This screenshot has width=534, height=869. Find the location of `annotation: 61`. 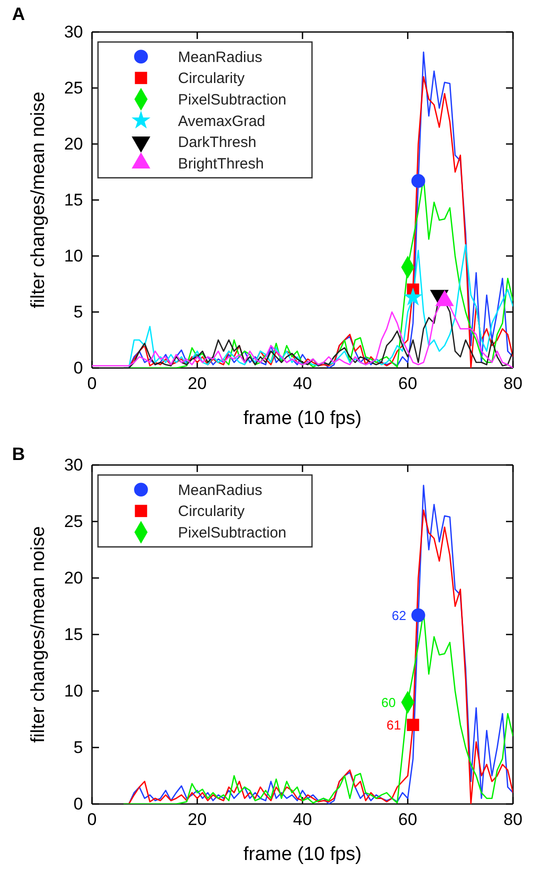

annotation: 61 is located at coordinates (394, 724).